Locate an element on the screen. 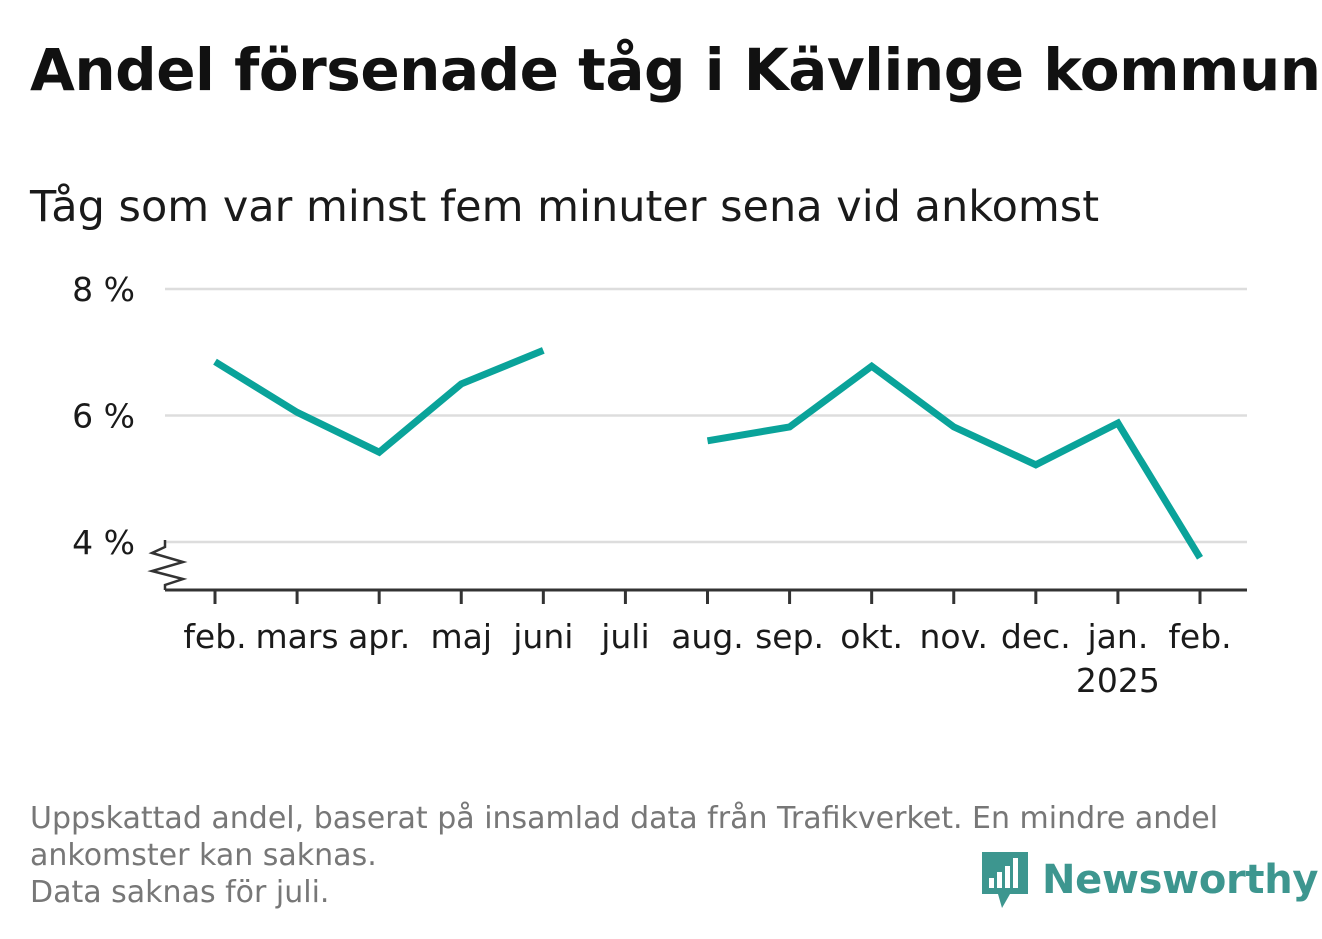 This screenshot has width=1322, height=939. y-tick-label: 6 % is located at coordinates (103, 416).